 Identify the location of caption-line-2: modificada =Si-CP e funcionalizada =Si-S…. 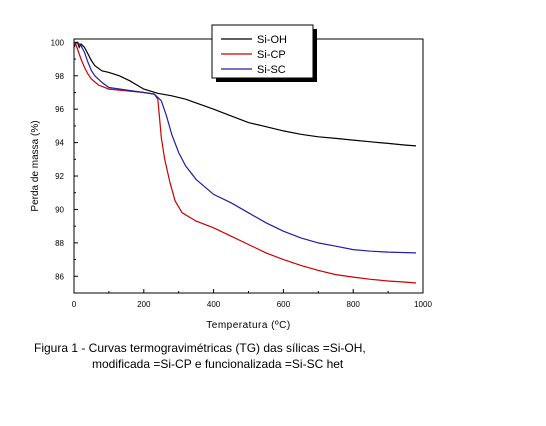
(218, 364).